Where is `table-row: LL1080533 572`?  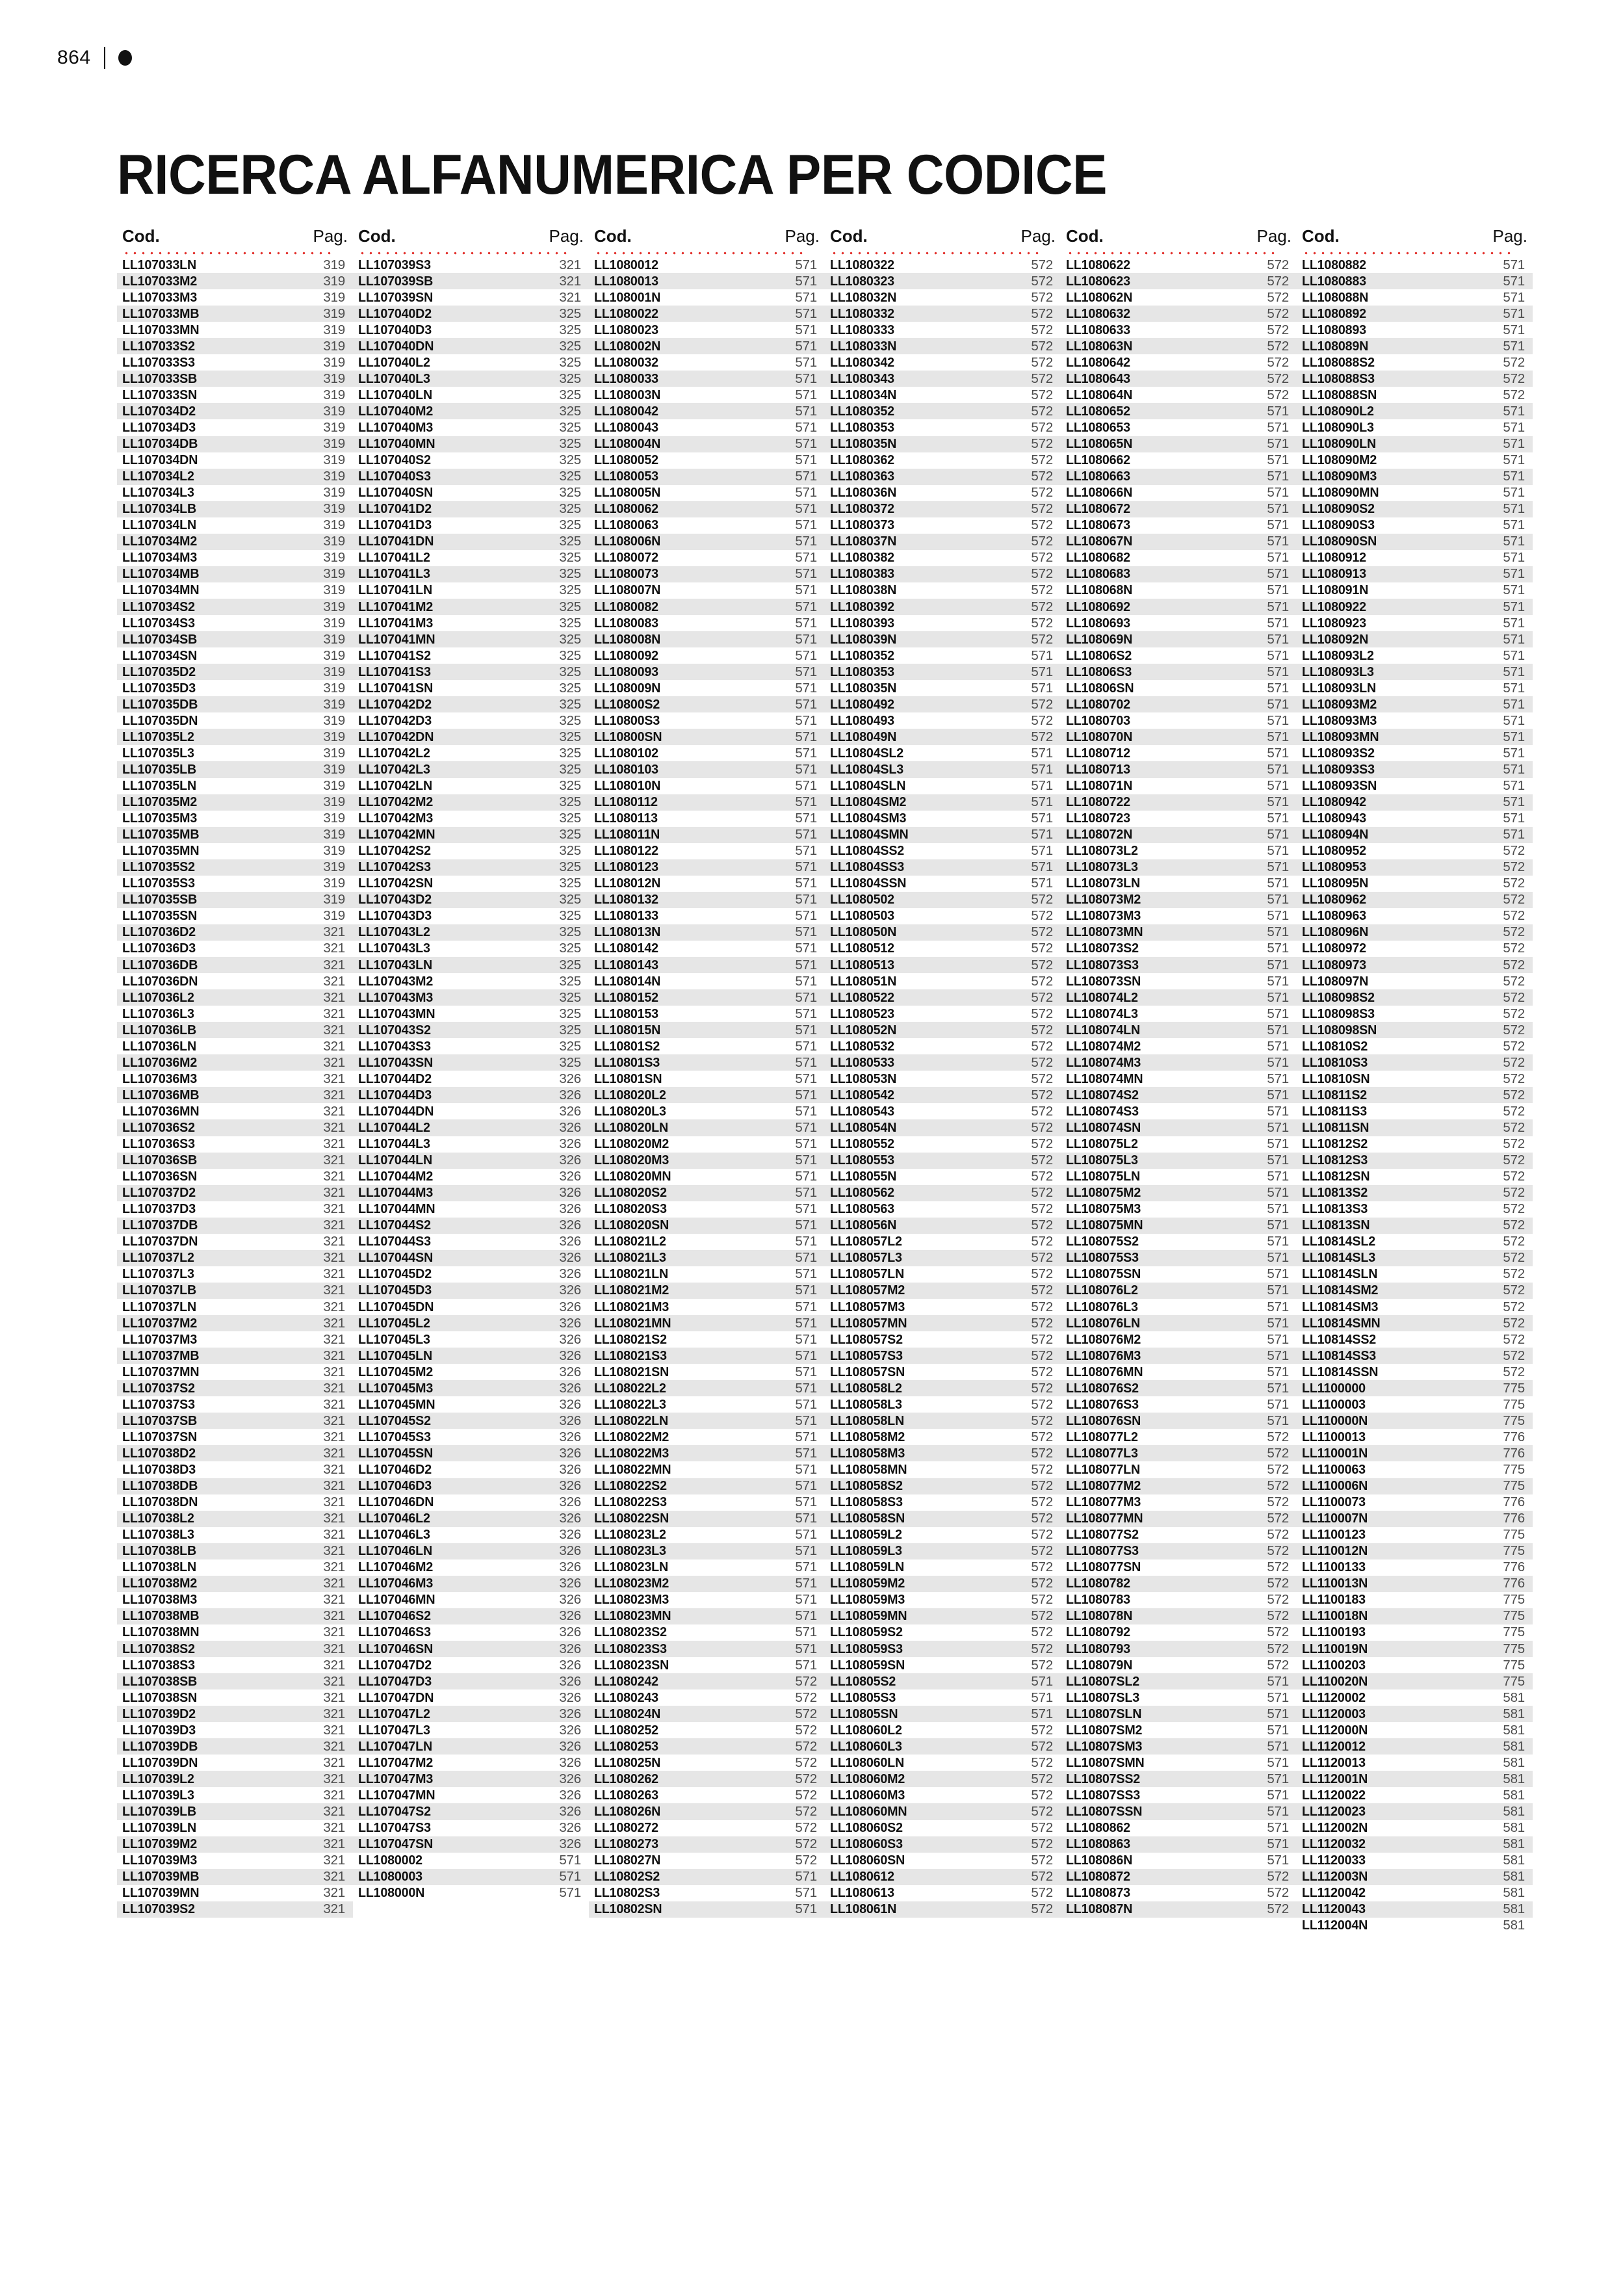 table-row: LL1080533 572 is located at coordinates (943, 1062).